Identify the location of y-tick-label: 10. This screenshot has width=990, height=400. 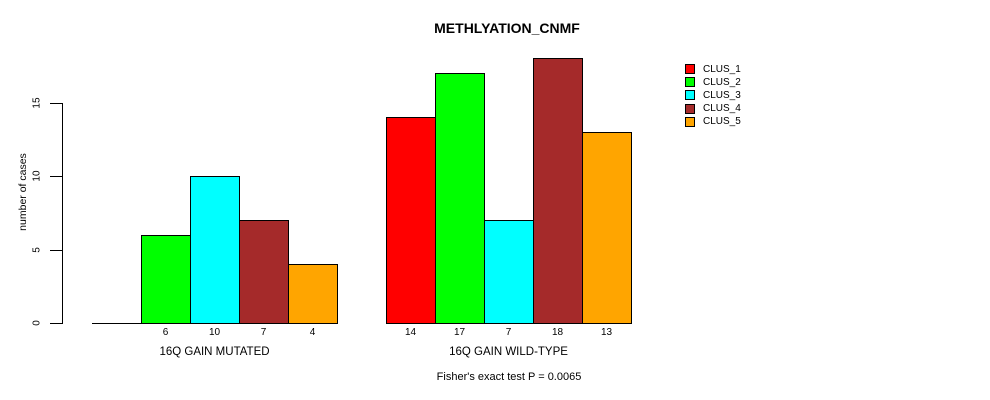
(37, 176).